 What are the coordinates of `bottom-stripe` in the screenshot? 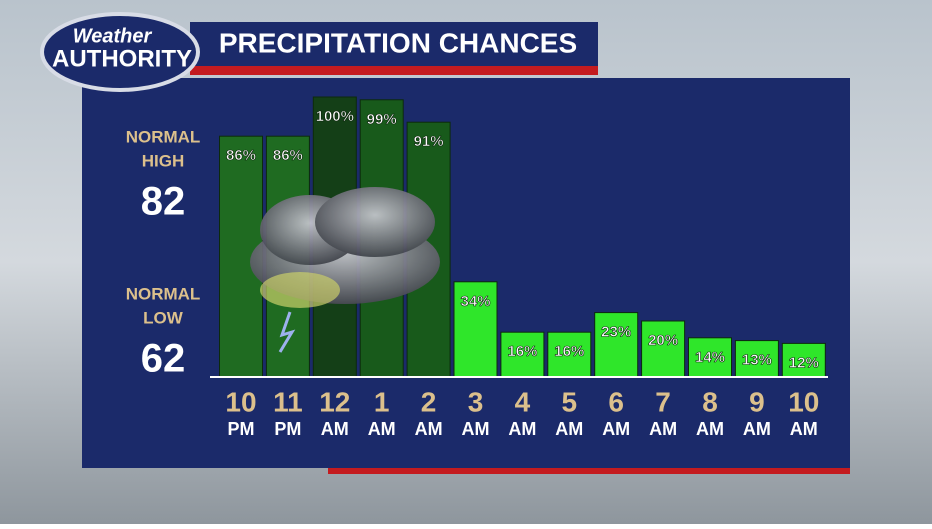 It's located at (589, 471).